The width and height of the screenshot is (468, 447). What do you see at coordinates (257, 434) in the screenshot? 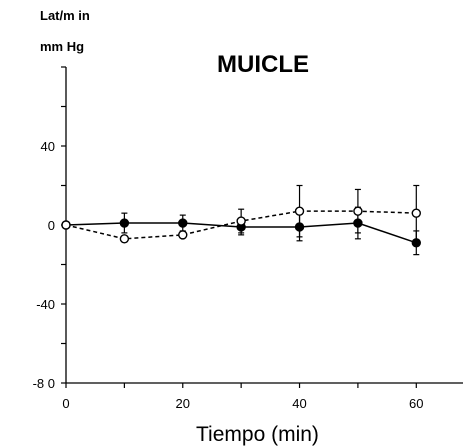
I see `x-axis-title: Tiempo (min)` at bounding box center [257, 434].